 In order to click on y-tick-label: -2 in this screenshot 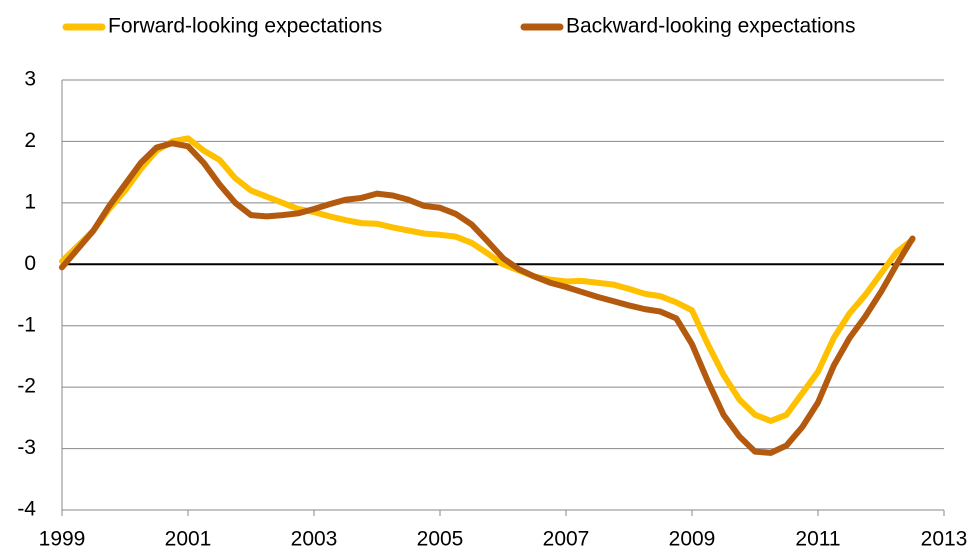, I will do `click(26, 386)`.